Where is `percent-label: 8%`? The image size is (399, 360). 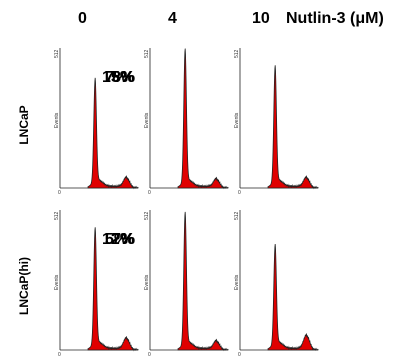 percent-label: 8% is located at coordinates (123, 77).